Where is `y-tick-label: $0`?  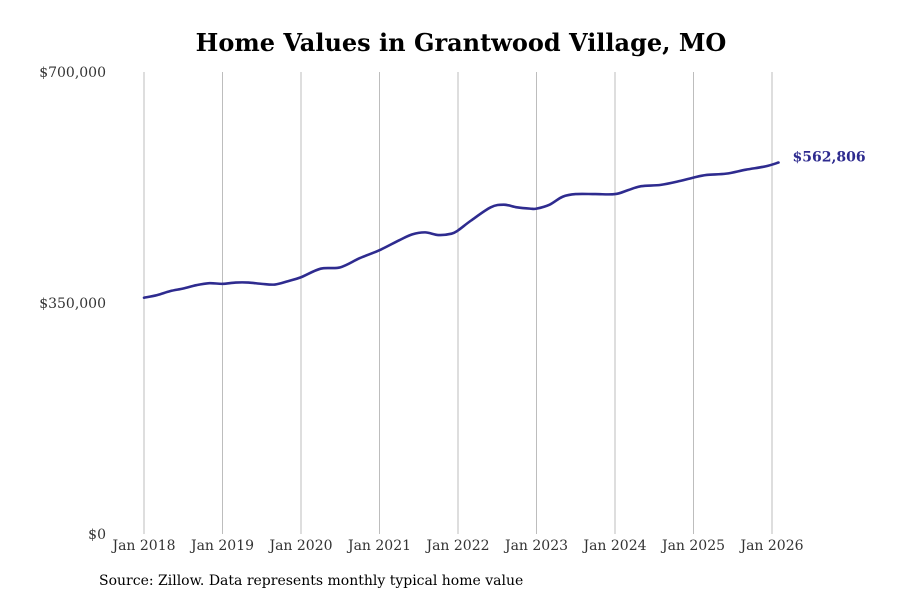 y-tick-label: $0 is located at coordinates (97, 535).